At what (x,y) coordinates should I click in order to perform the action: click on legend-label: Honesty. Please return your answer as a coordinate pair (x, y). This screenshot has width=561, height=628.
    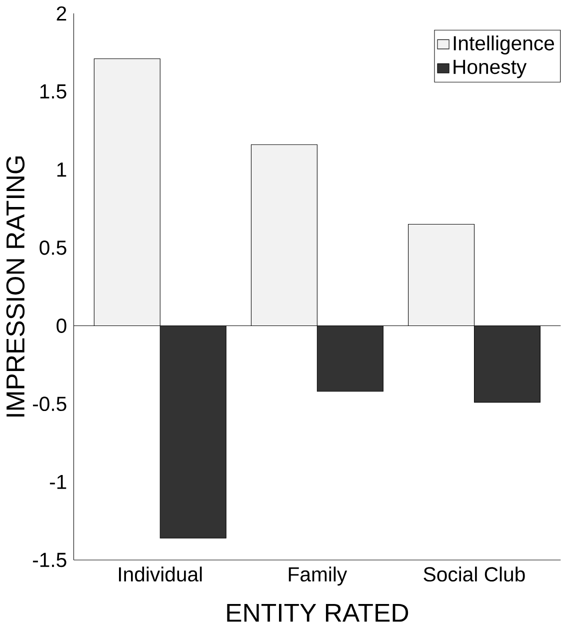
    Looking at the image, I should click on (490, 69).